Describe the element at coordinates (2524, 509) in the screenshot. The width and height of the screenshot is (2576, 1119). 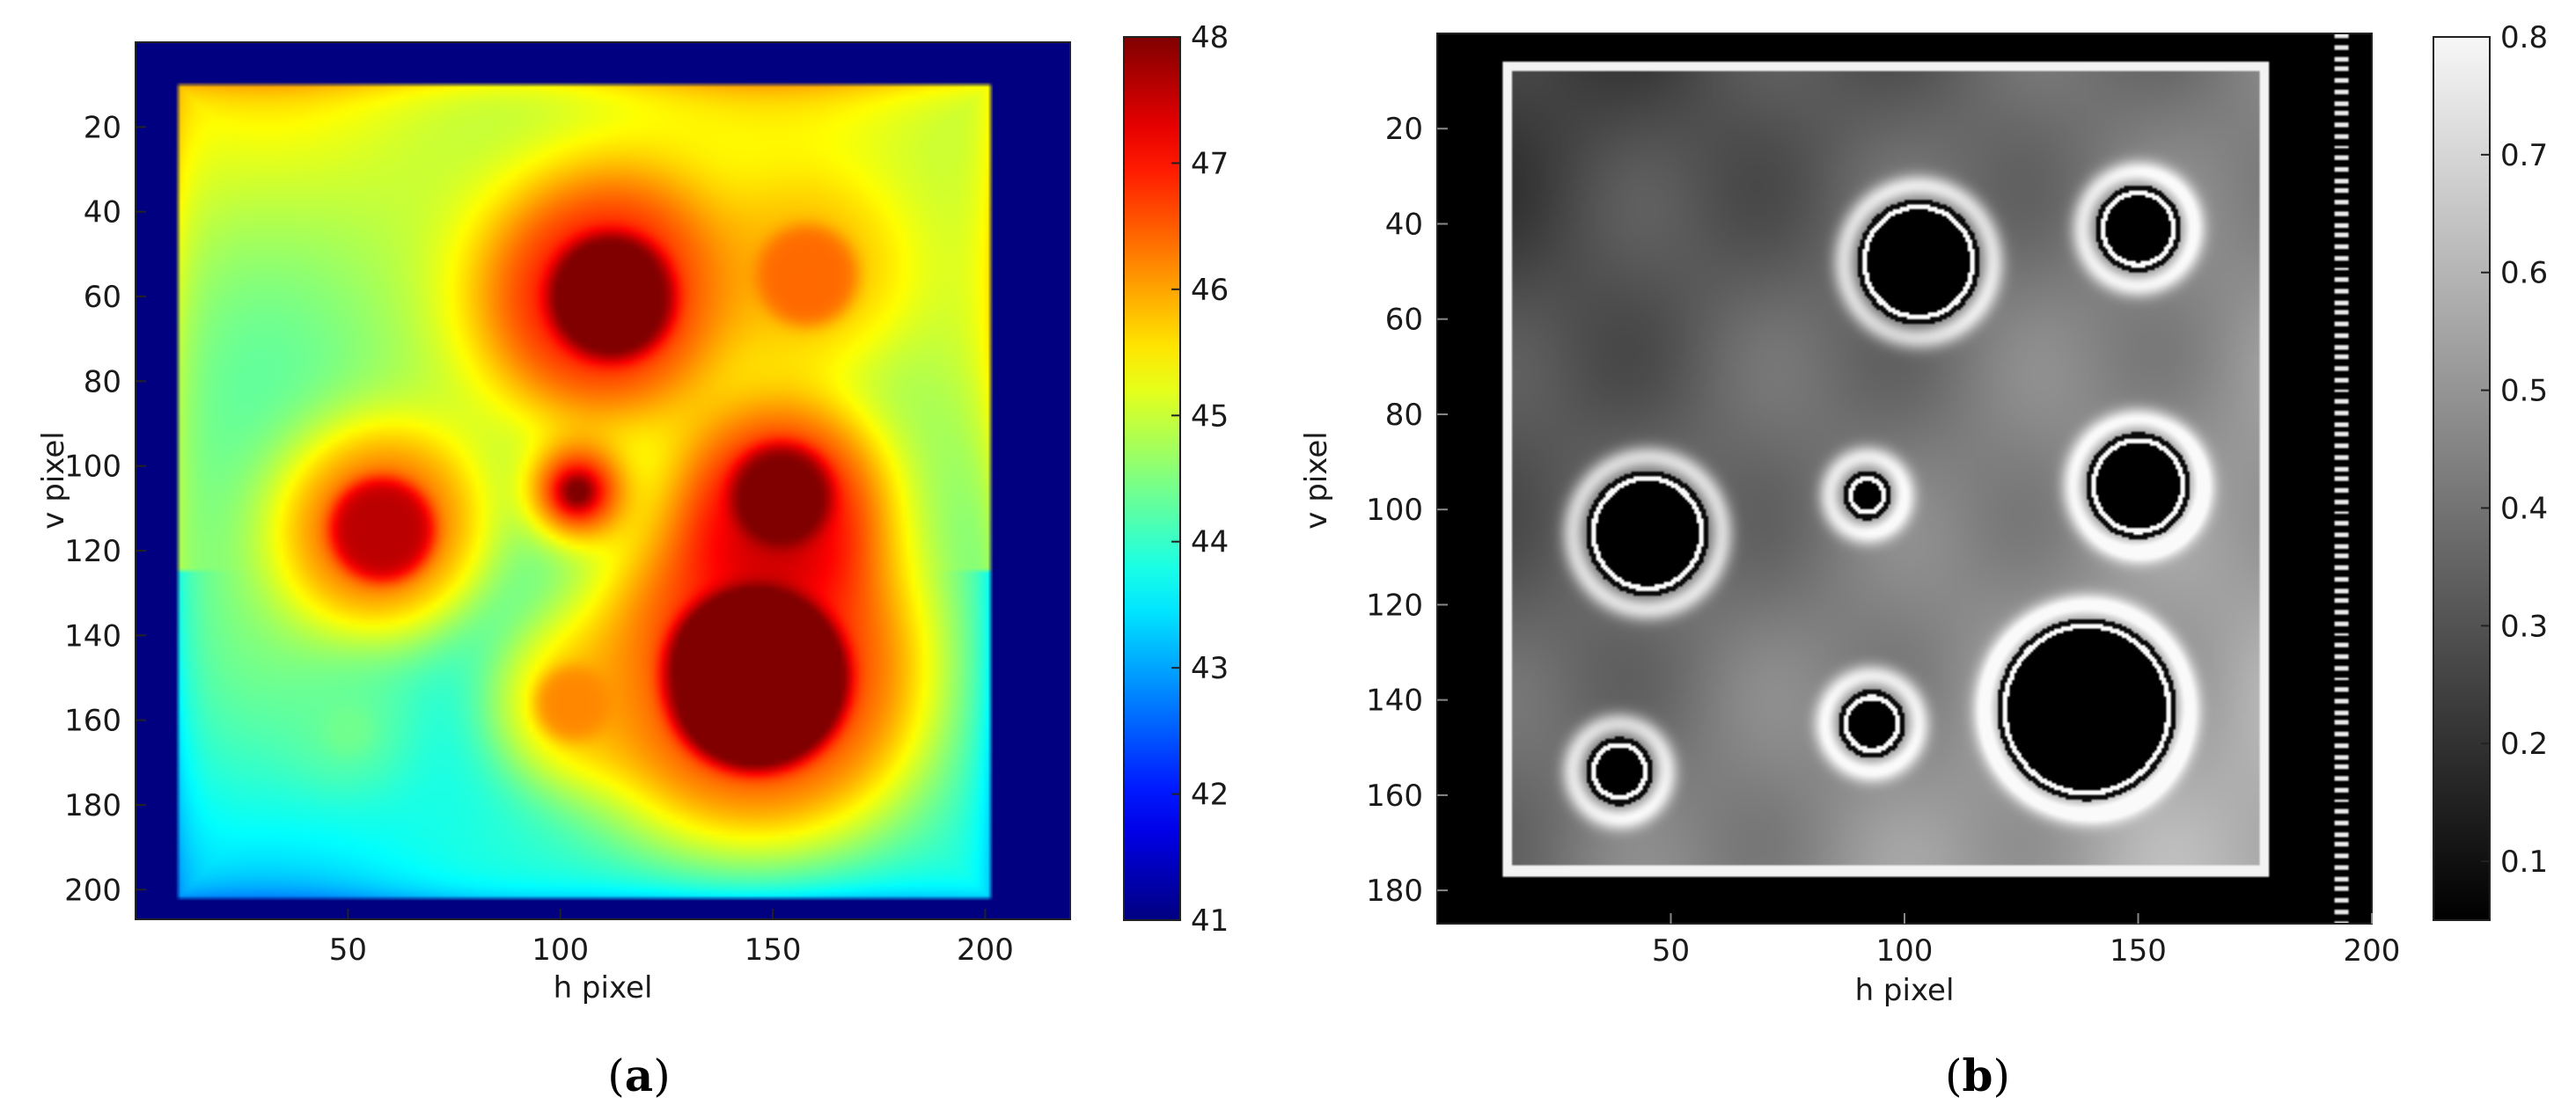
I see `panel-b-colorbar-tick-label: 0.4` at that location.